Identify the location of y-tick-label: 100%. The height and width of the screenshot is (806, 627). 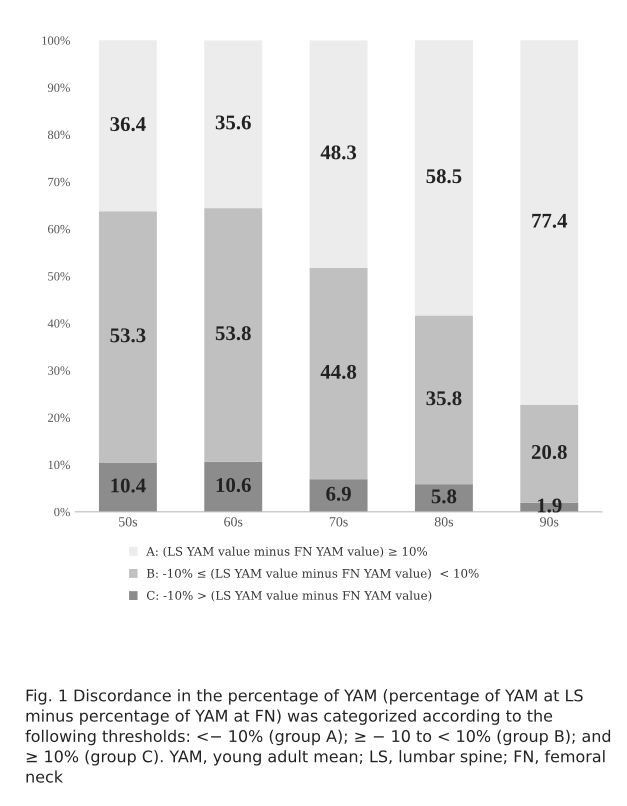
(56, 40).